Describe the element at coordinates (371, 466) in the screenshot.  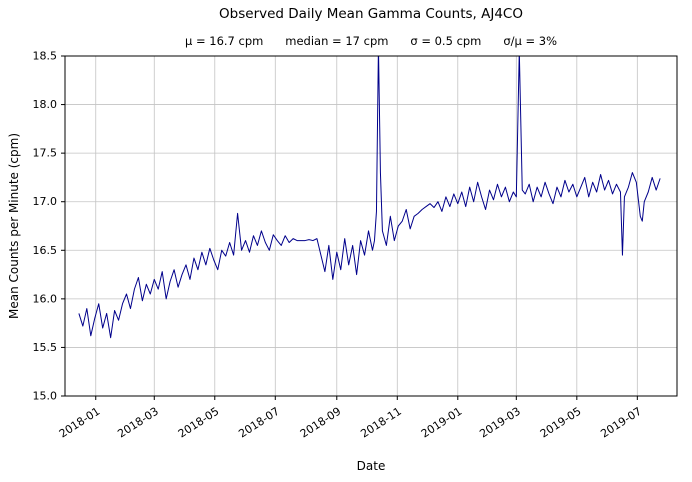
I see `x-axis-label: Date` at that location.